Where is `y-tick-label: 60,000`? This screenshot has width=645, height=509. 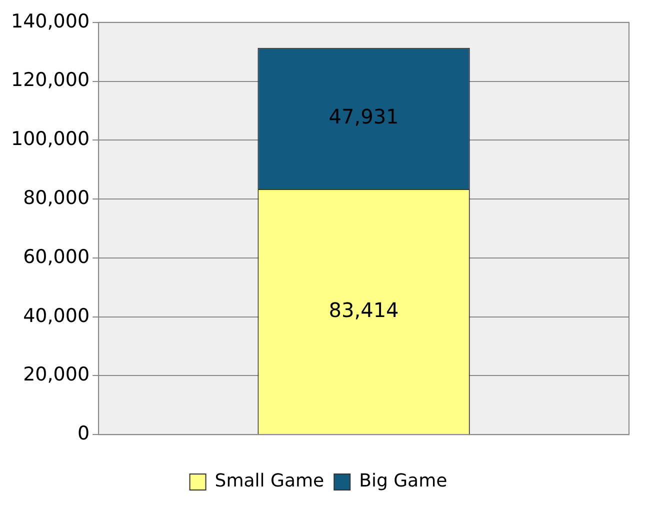 y-tick-label: 60,000 is located at coordinates (56, 257).